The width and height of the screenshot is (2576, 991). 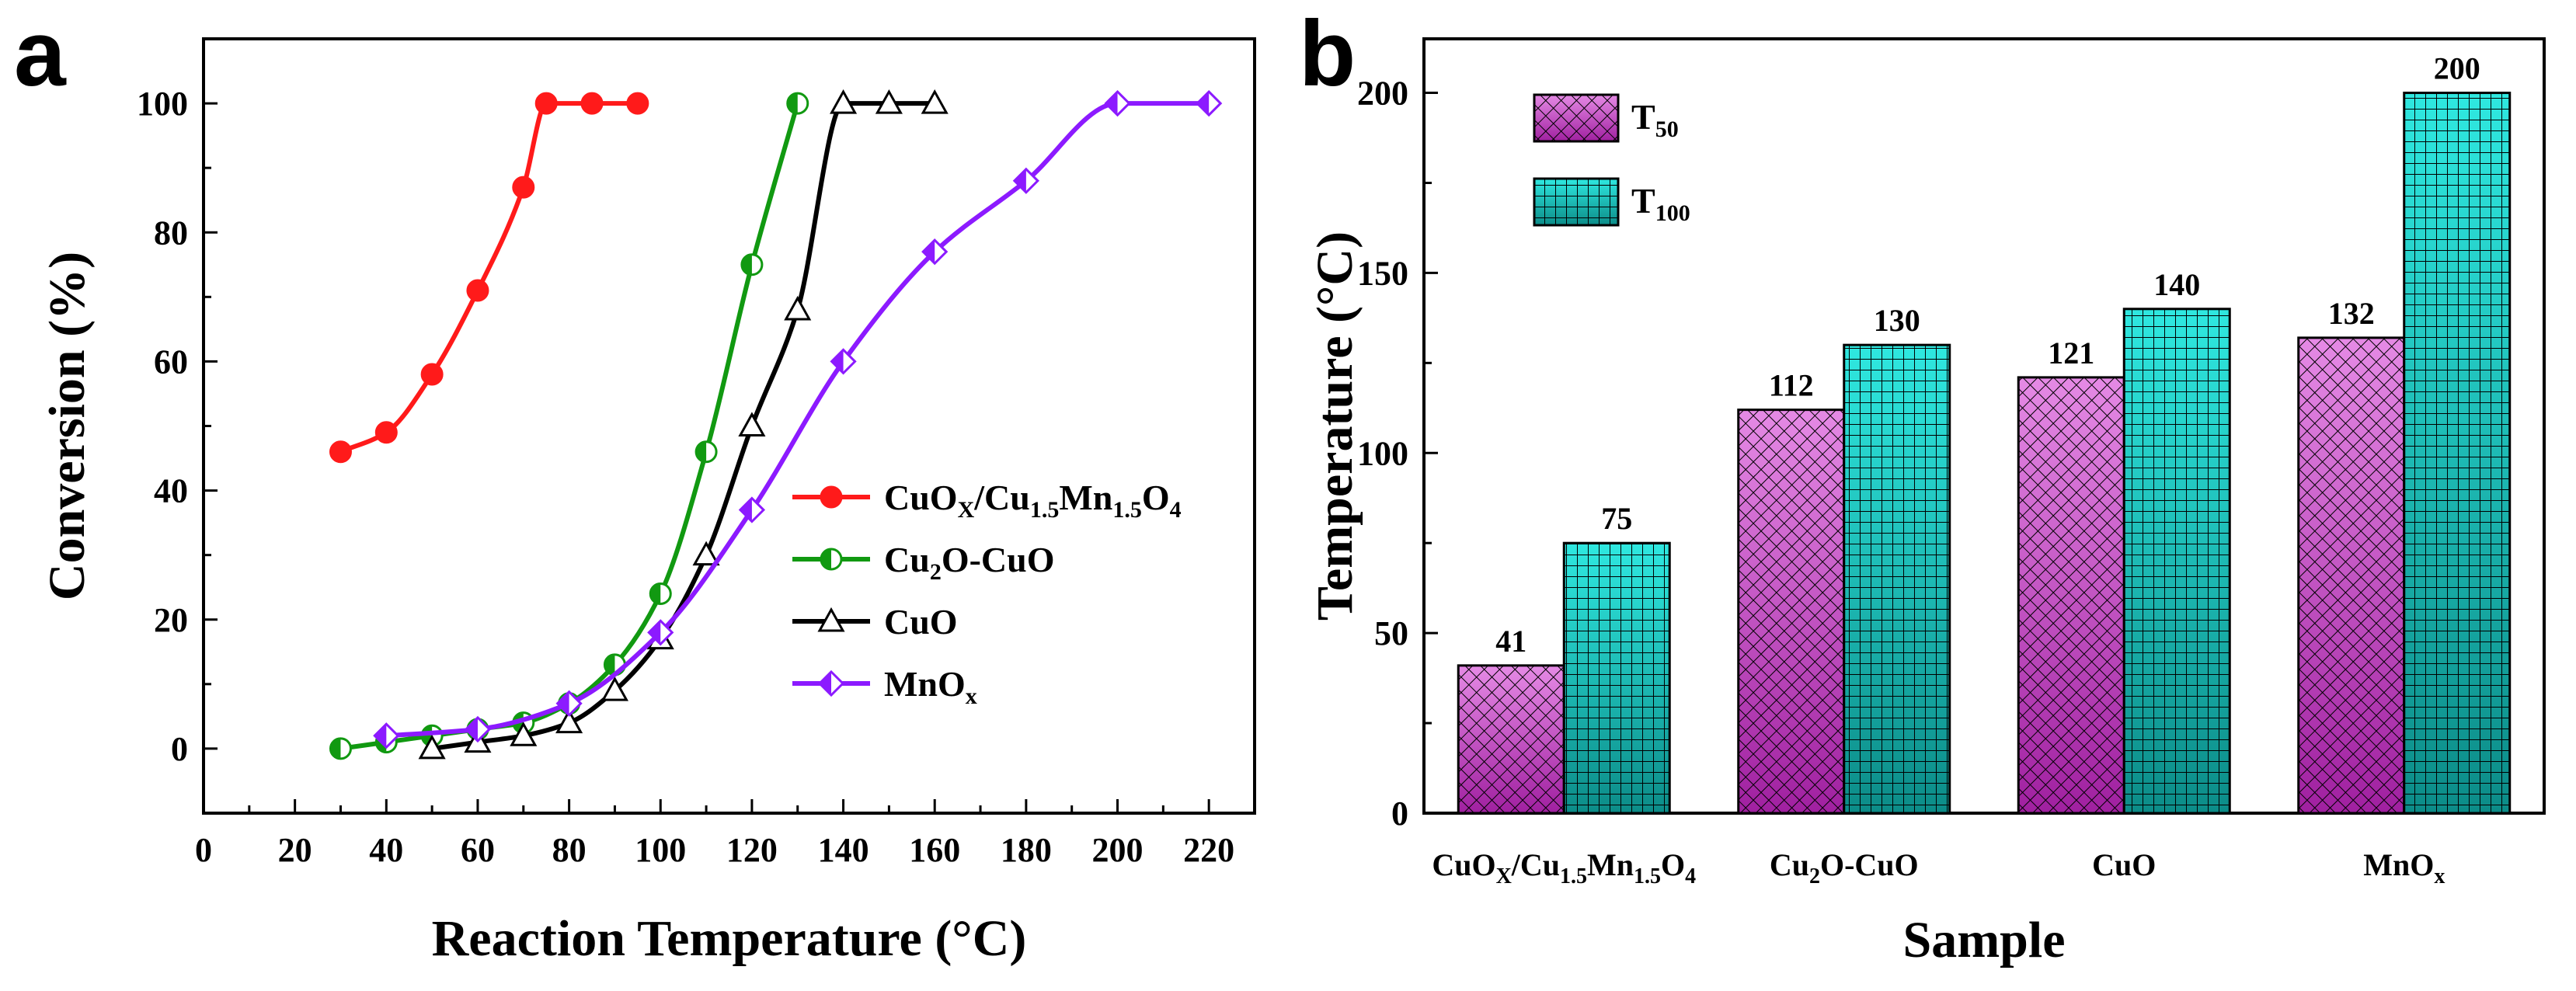 What do you see at coordinates (1616, 518) in the screenshot?
I see `bar-value-label: 75` at bounding box center [1616, 518].